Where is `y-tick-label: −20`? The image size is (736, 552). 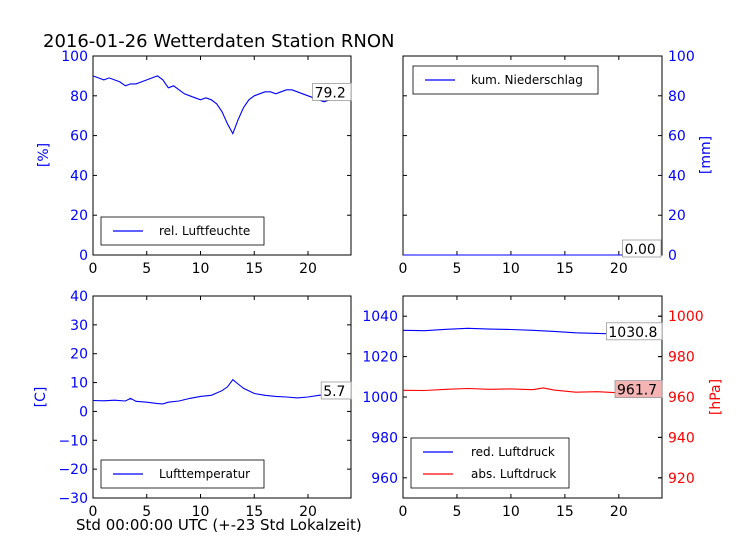 y-tick-label: −20 is located at coordinates (73, 470).